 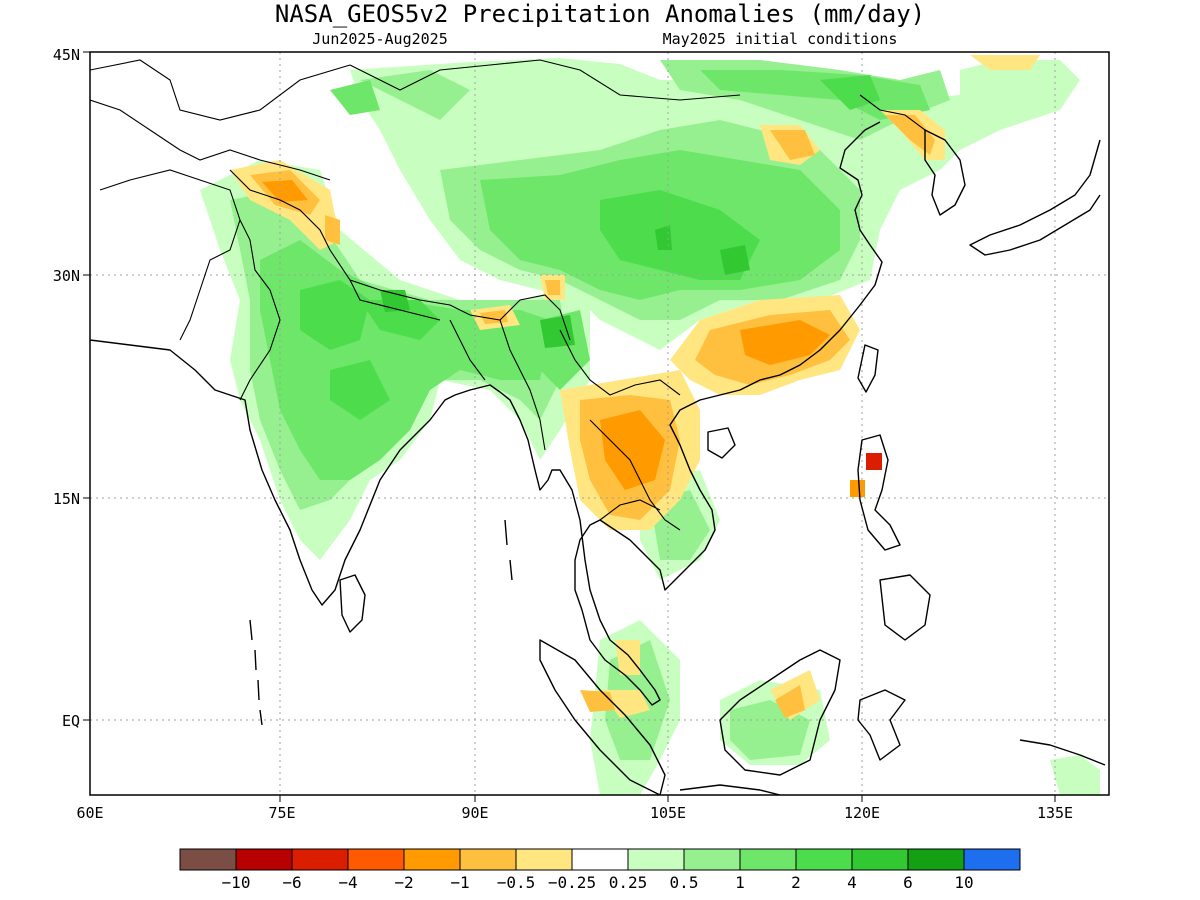 What do you see at coordinates (474, 813) in the screenshot?
I see `lon-tick-label: 90E` at bounding box center [474, 813].